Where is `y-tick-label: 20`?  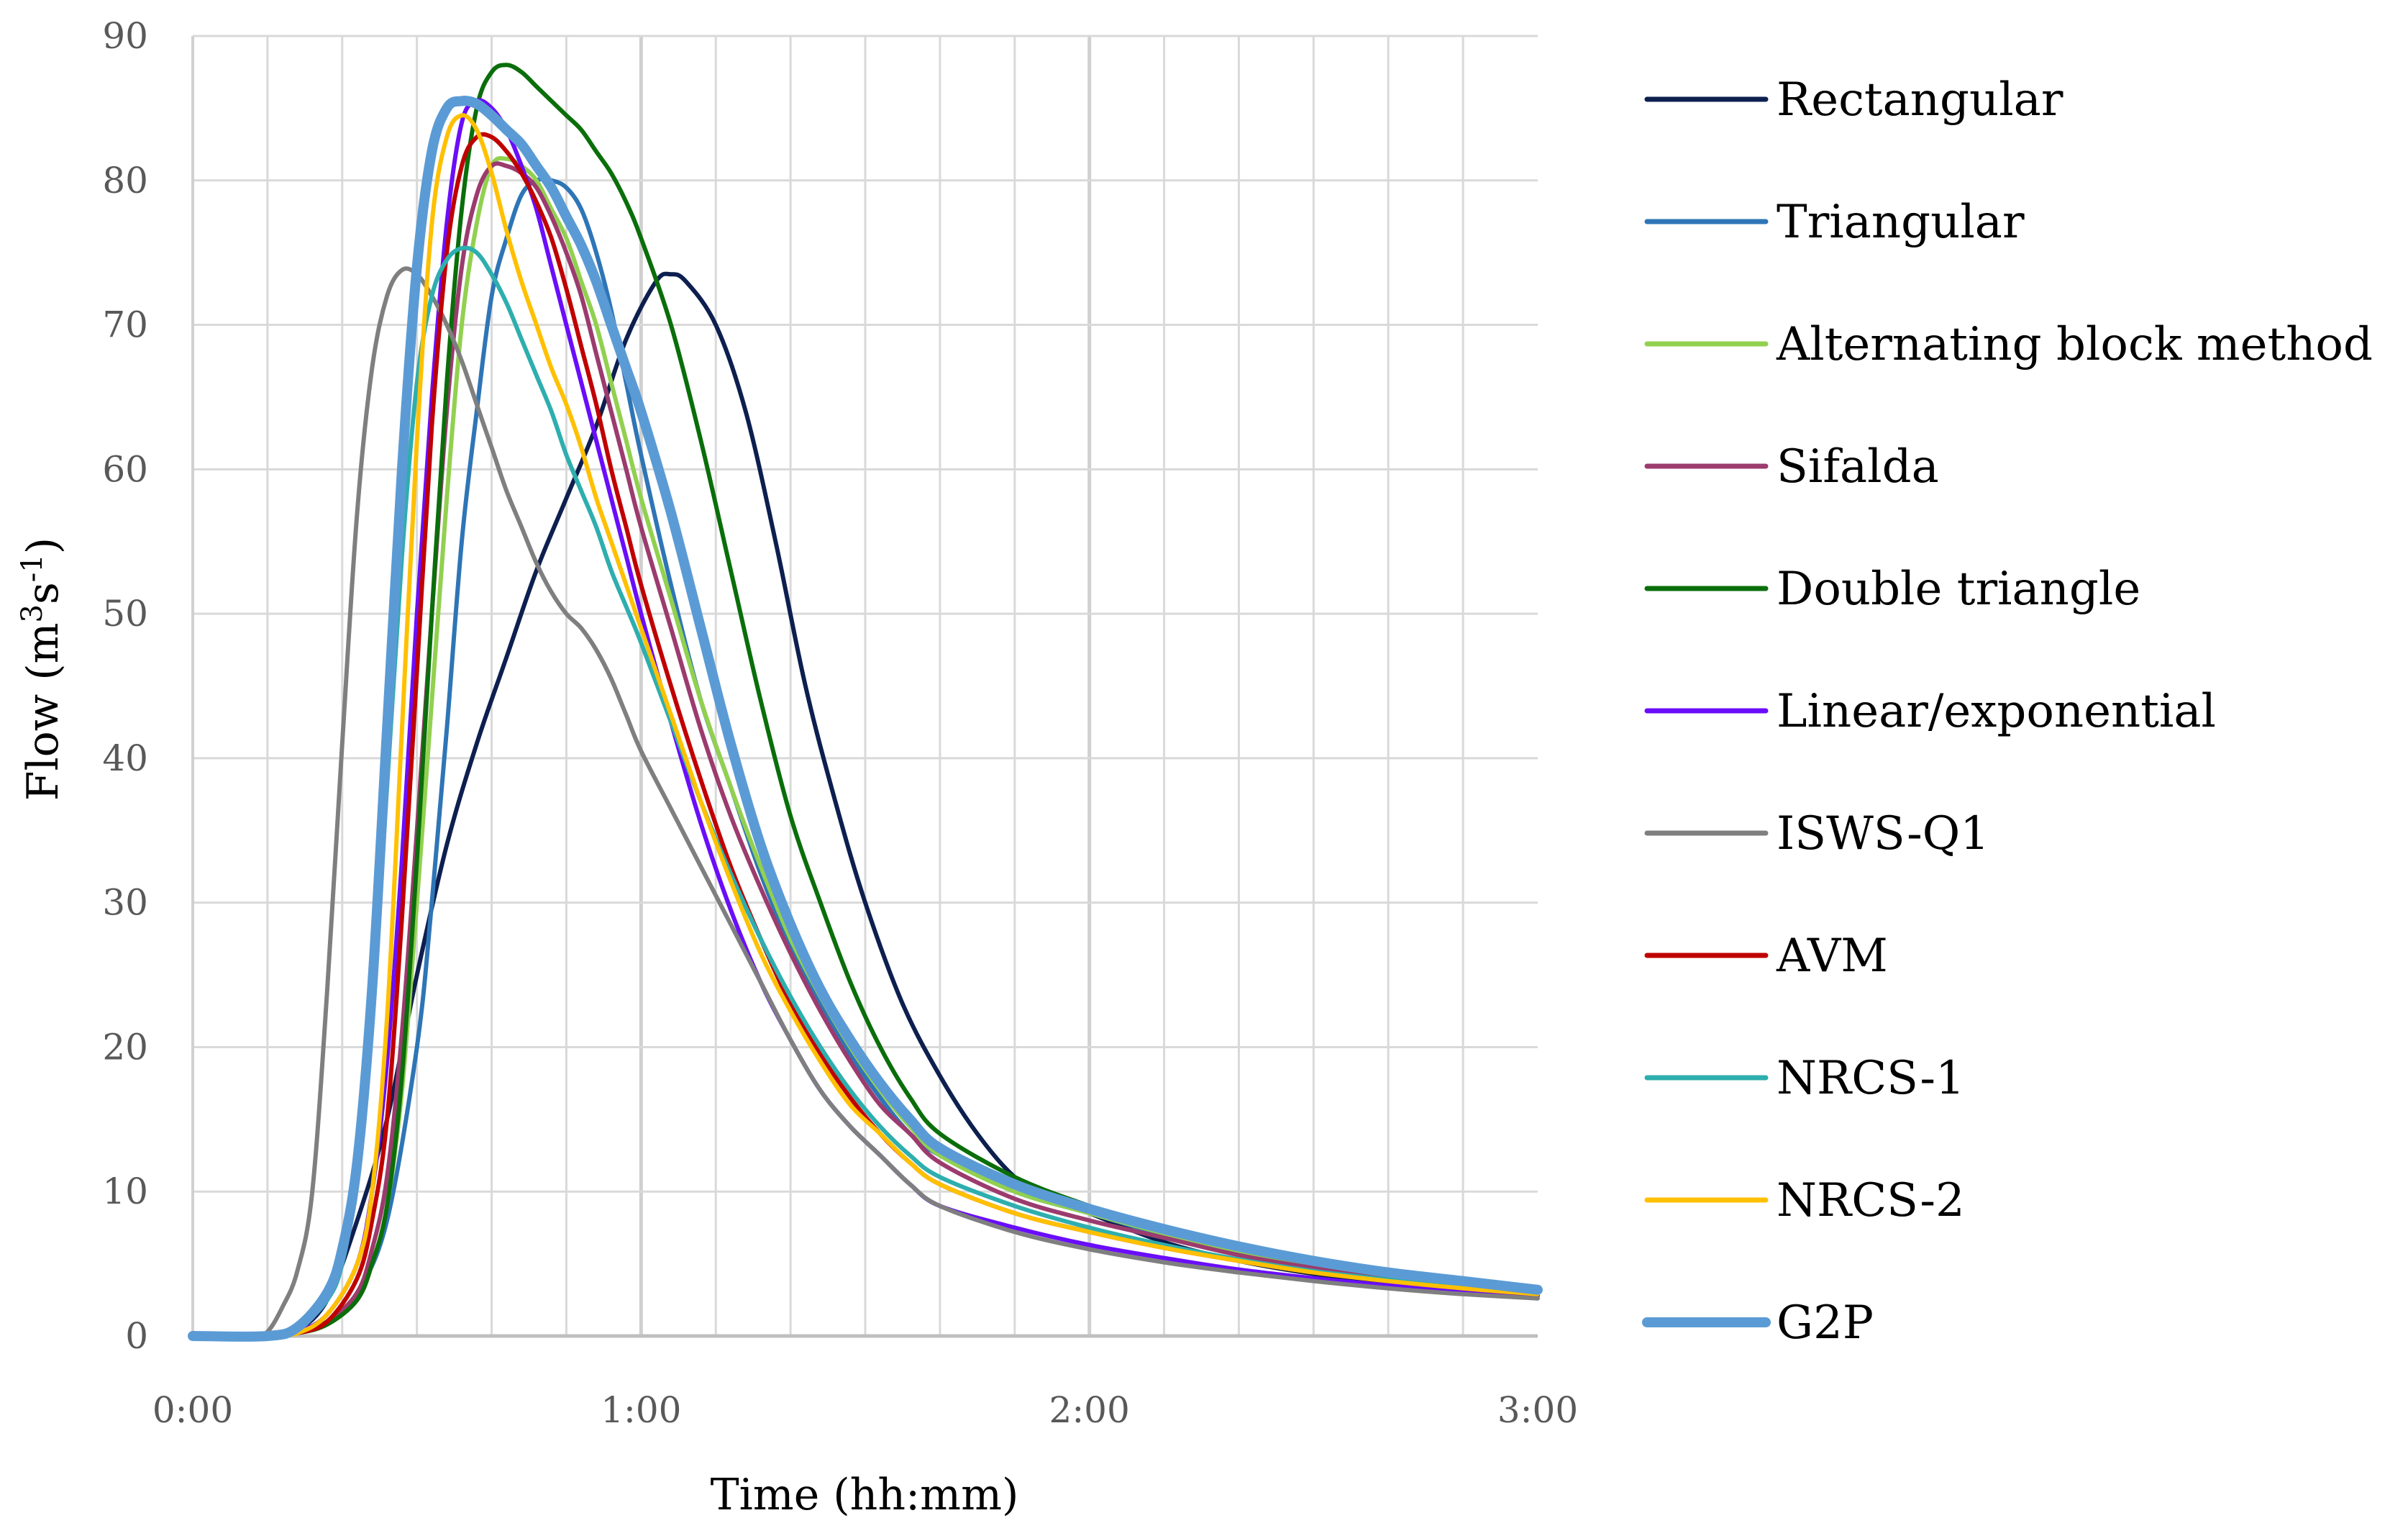 y-tick-label: 20 is located at coordinates (125, 1047).